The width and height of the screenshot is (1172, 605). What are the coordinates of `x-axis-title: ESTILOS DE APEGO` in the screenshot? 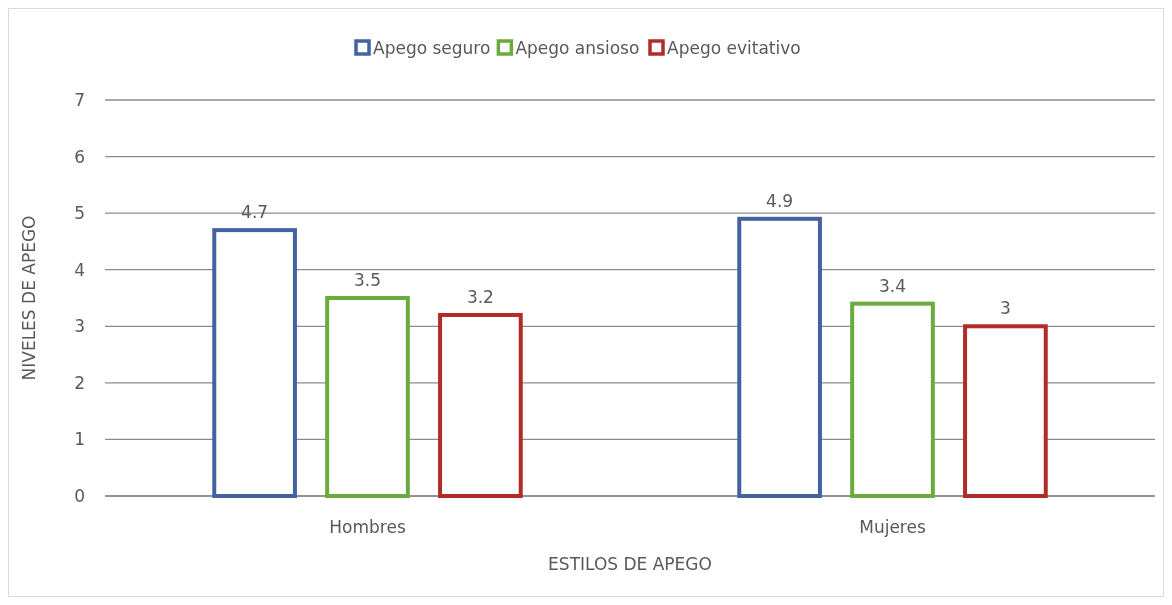 It's located at (630, 564).